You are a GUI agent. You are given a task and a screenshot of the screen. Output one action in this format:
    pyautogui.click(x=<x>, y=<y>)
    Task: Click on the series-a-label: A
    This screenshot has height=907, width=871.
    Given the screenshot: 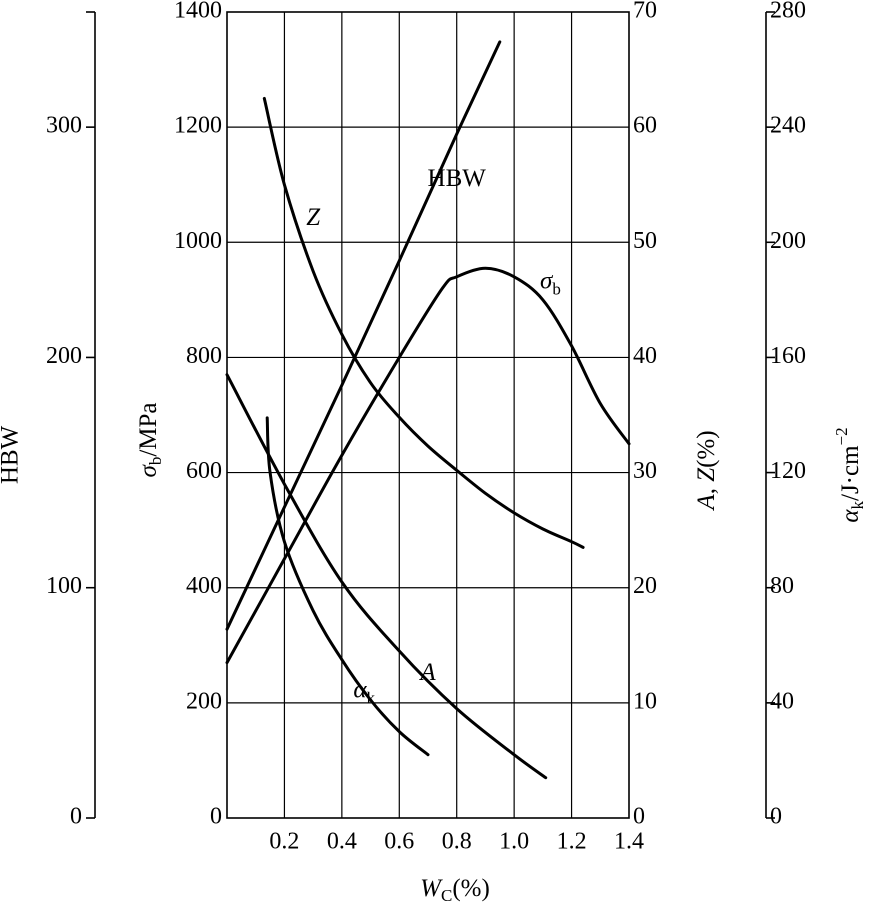 What is the action you would take?
    pyautogui.click(x=427, y=672)
    